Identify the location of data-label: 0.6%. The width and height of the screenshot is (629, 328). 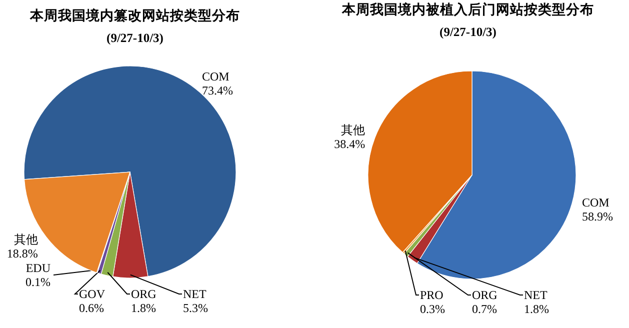
(91, 308).